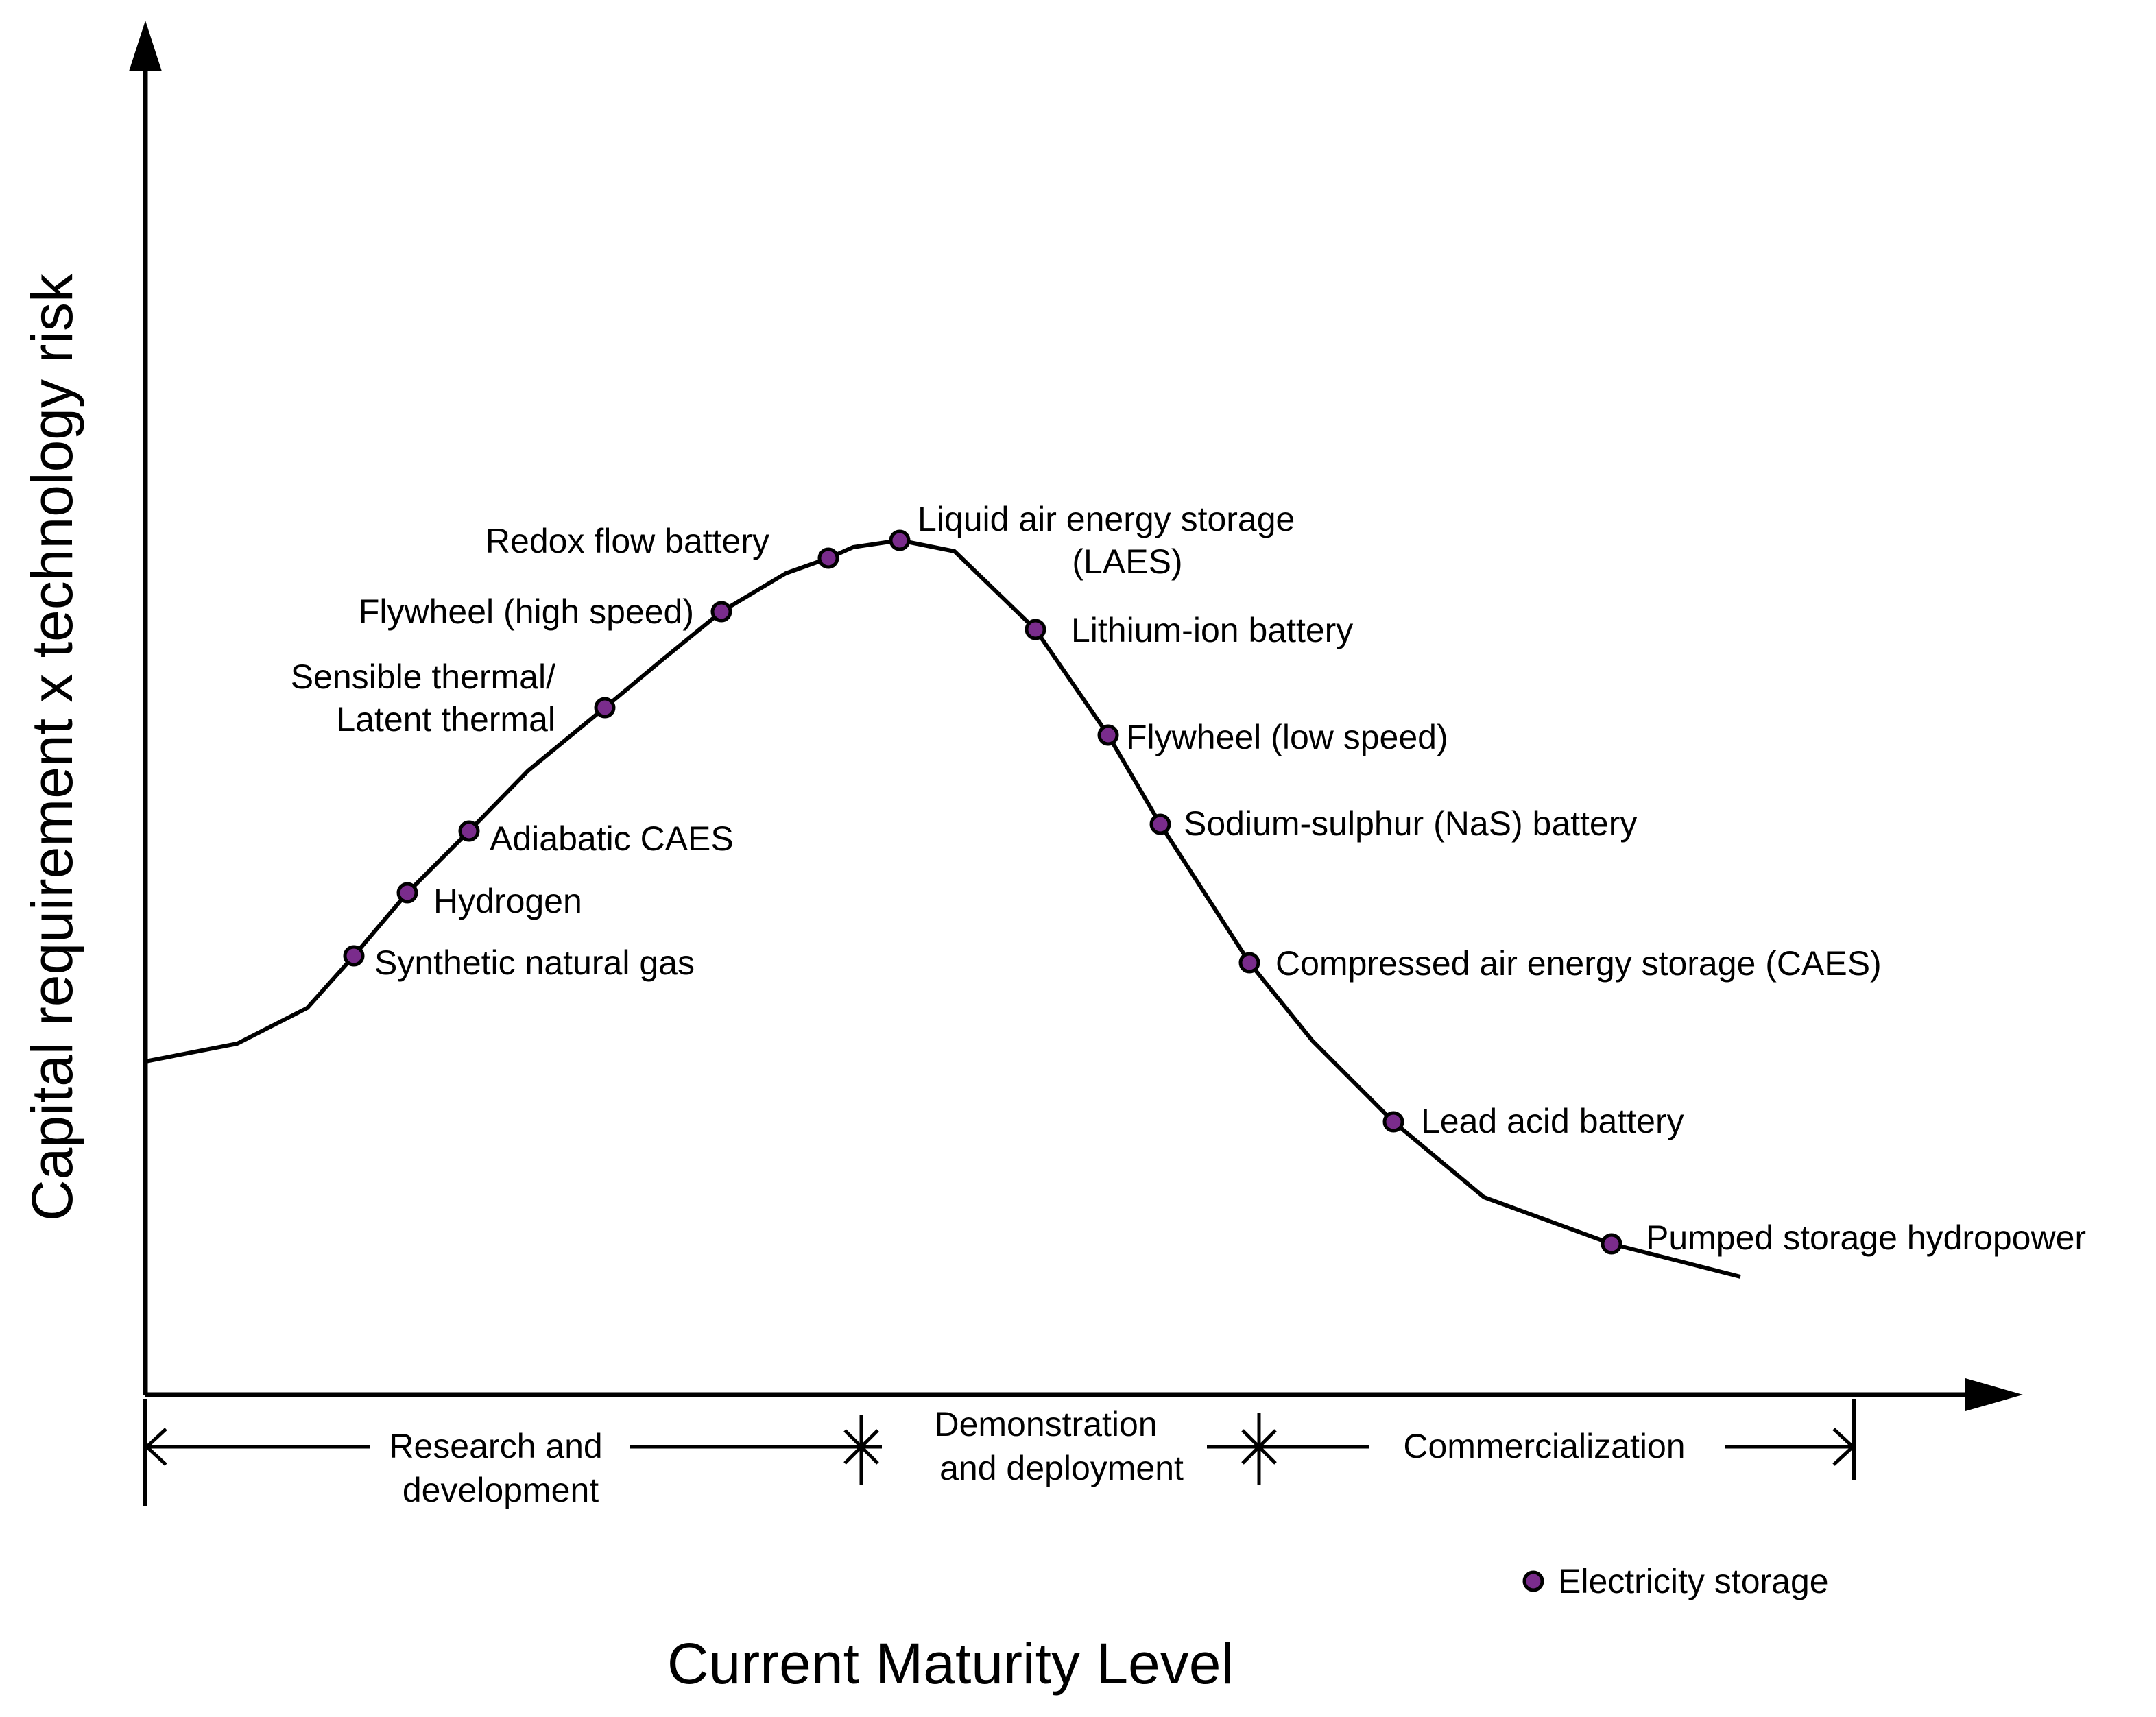  I want to click on point-label-4: Flywheel (high speed), so click(527, 611).